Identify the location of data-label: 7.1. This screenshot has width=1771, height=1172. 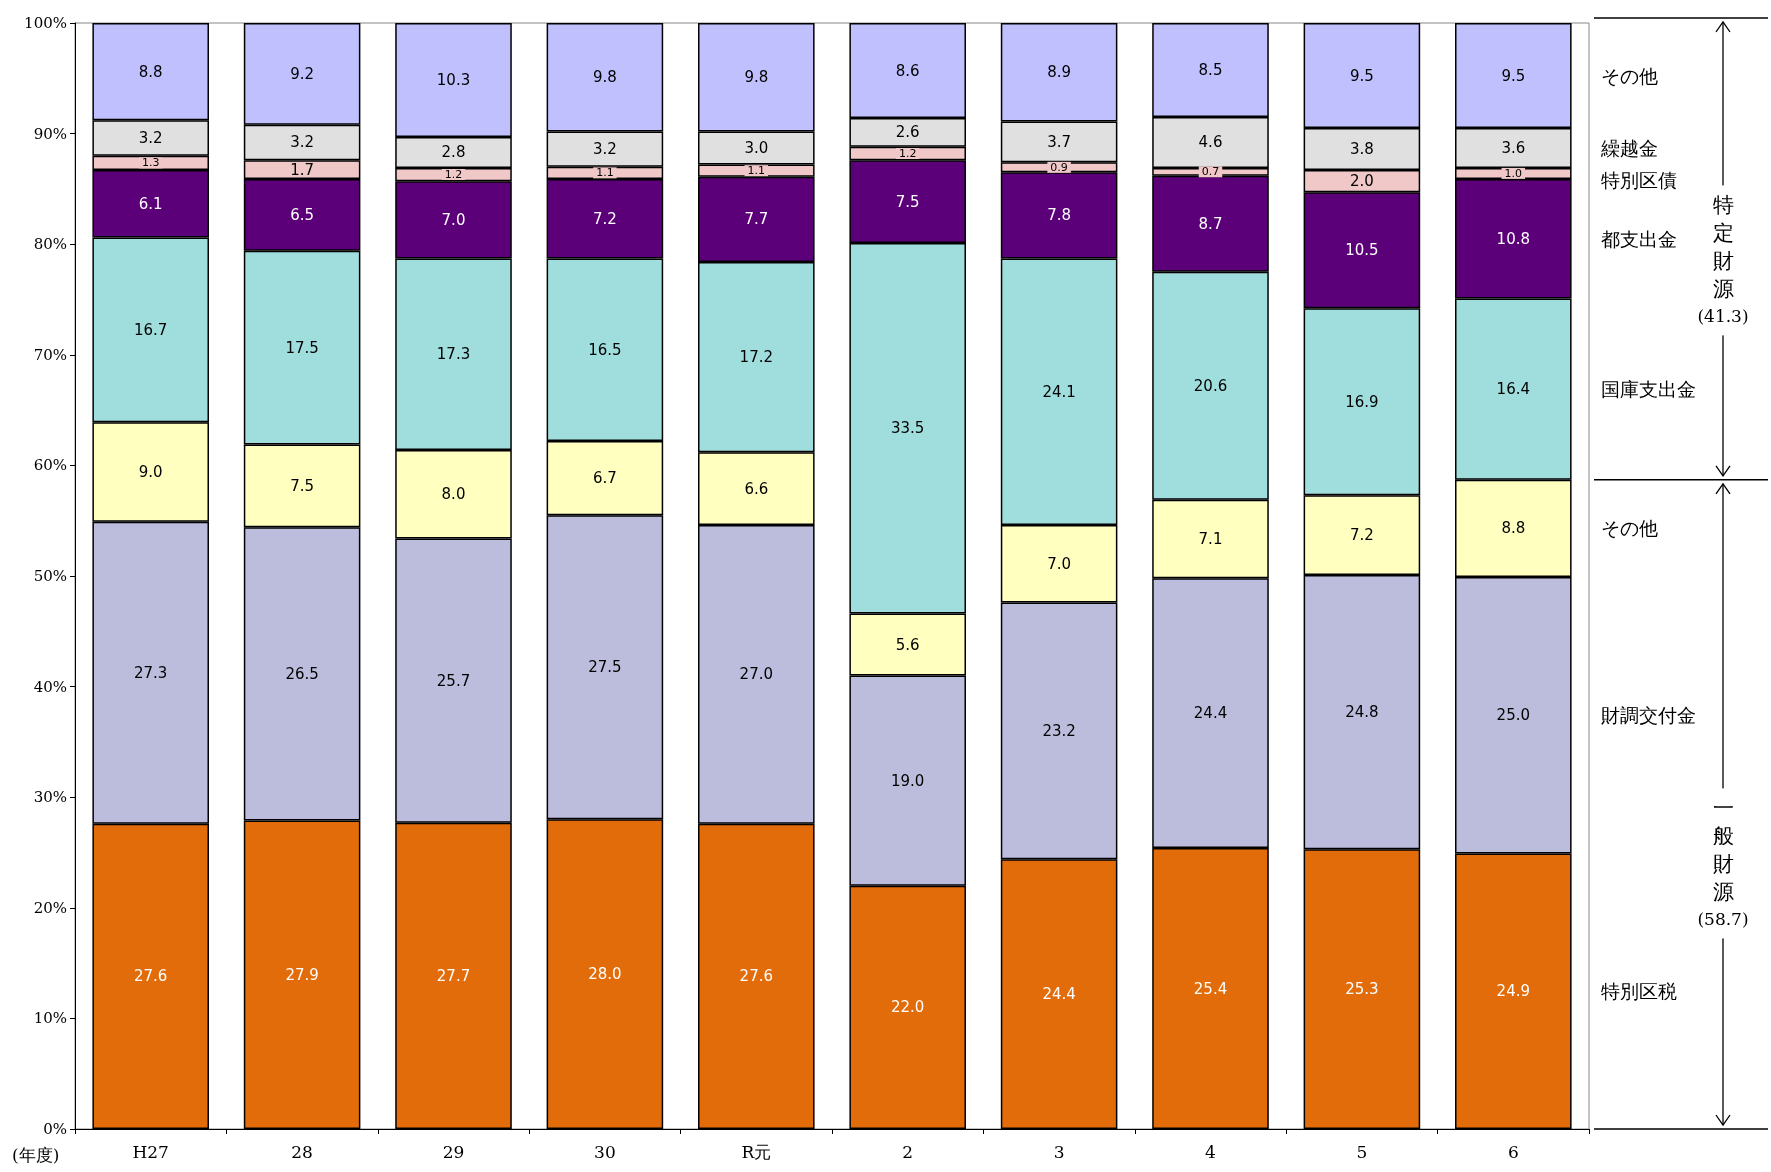
(1210, 538).